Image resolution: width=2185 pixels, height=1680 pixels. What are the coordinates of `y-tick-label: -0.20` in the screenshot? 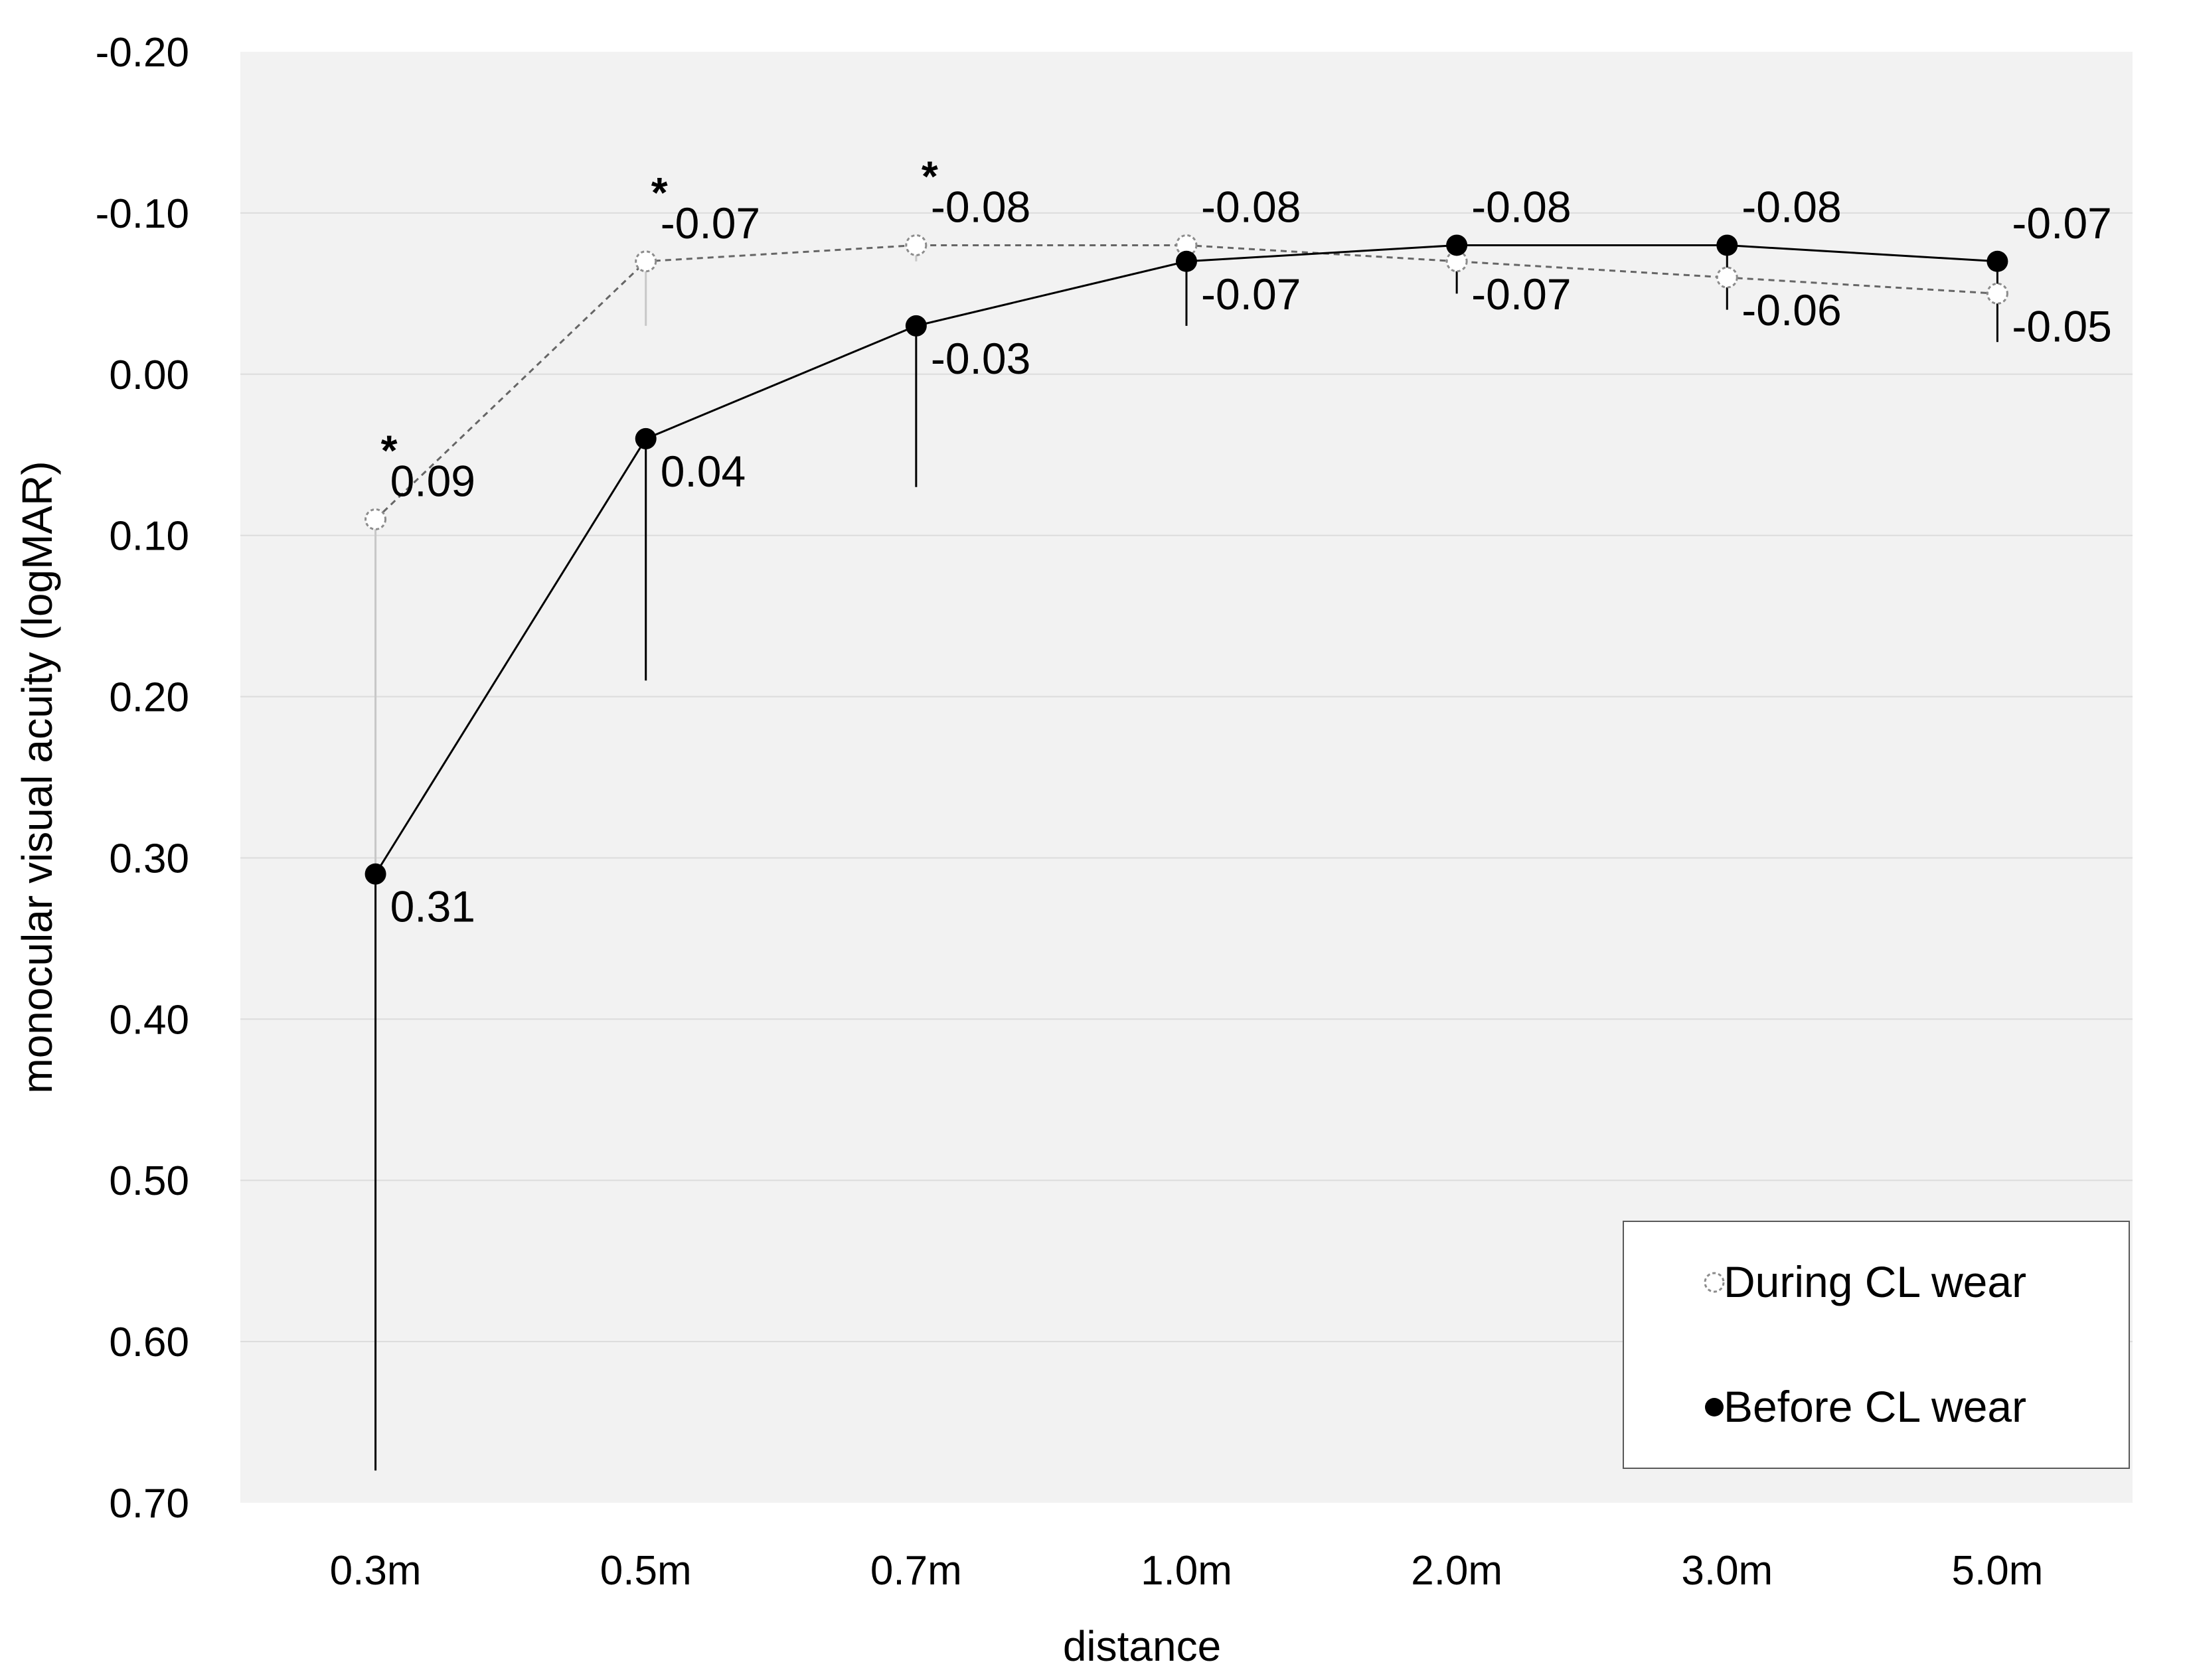 It's located at (143, 53).